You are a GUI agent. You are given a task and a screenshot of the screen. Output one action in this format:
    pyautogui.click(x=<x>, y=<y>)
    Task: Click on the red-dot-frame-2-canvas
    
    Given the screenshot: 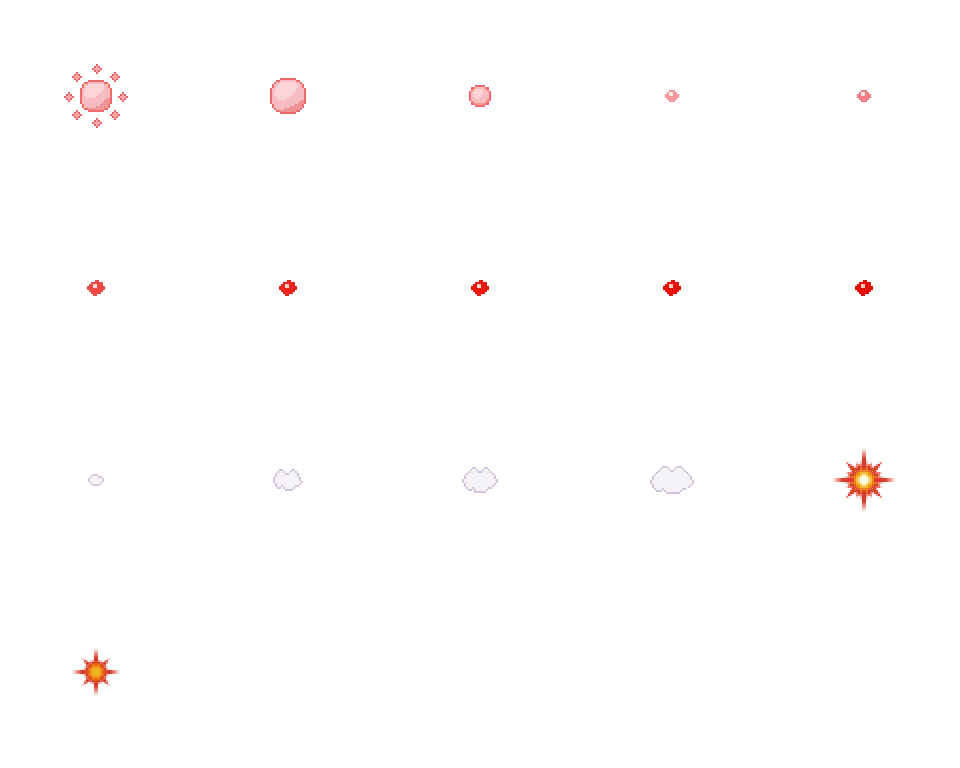 What is the action you would take?
    pyautogui.click(x=288, y=288)
    